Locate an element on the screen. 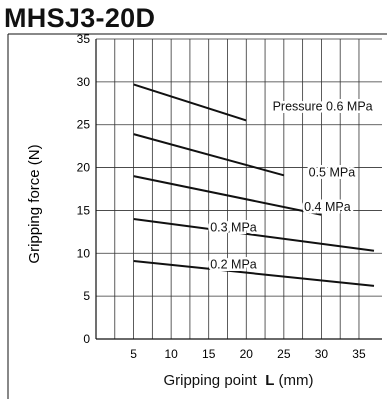 The image size is (387, 399). series-label: 0.4 MPa is located at coordinates (327, 207).